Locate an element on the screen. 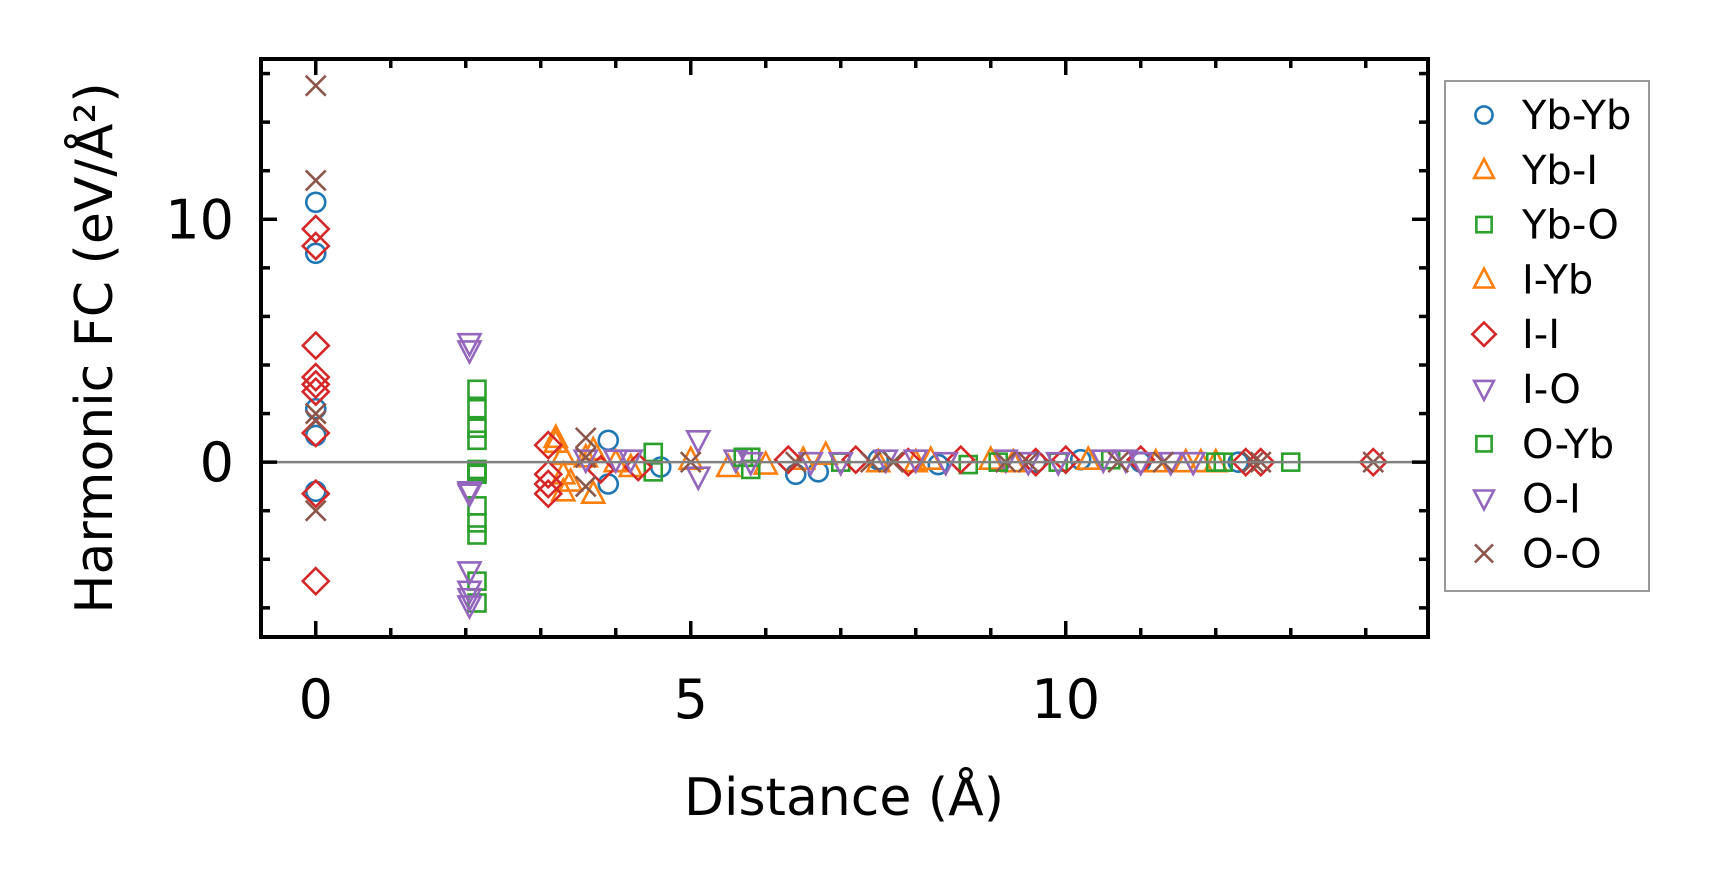 This screenshot has height=883, width=1711. legend-item: I-Yb is located at coordinates (1532, 280).